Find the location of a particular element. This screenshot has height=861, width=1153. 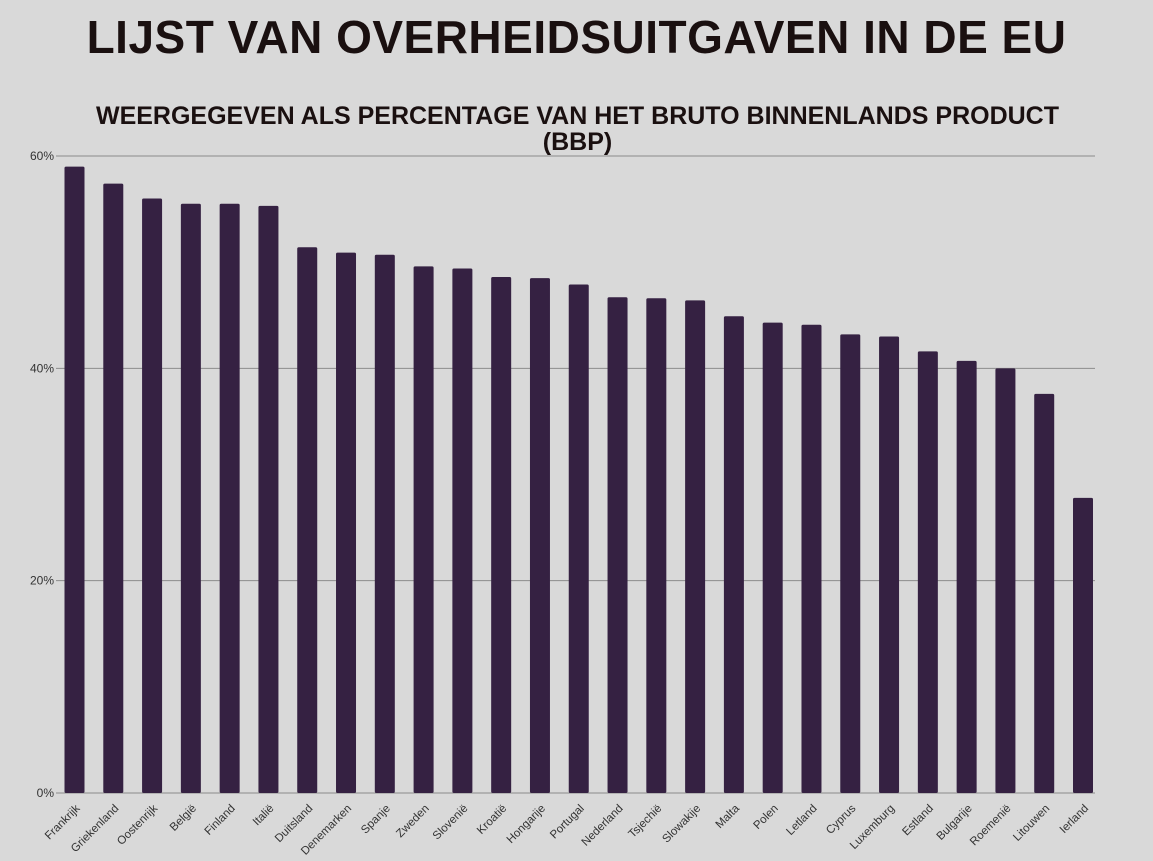

x-tick-label: Estland is located at coordinates (918, 821).